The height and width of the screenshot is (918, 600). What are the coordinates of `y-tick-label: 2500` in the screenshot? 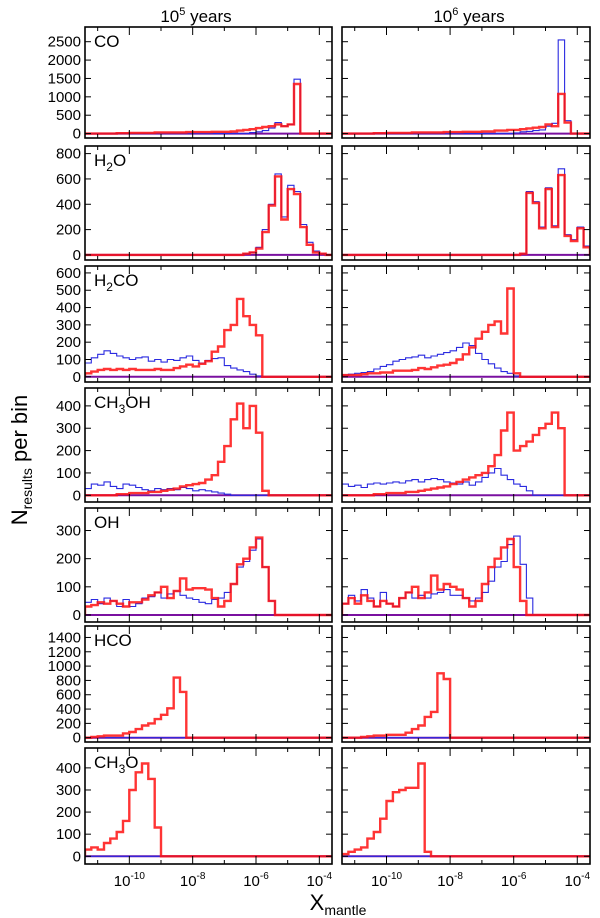 It's located at (64, 42).